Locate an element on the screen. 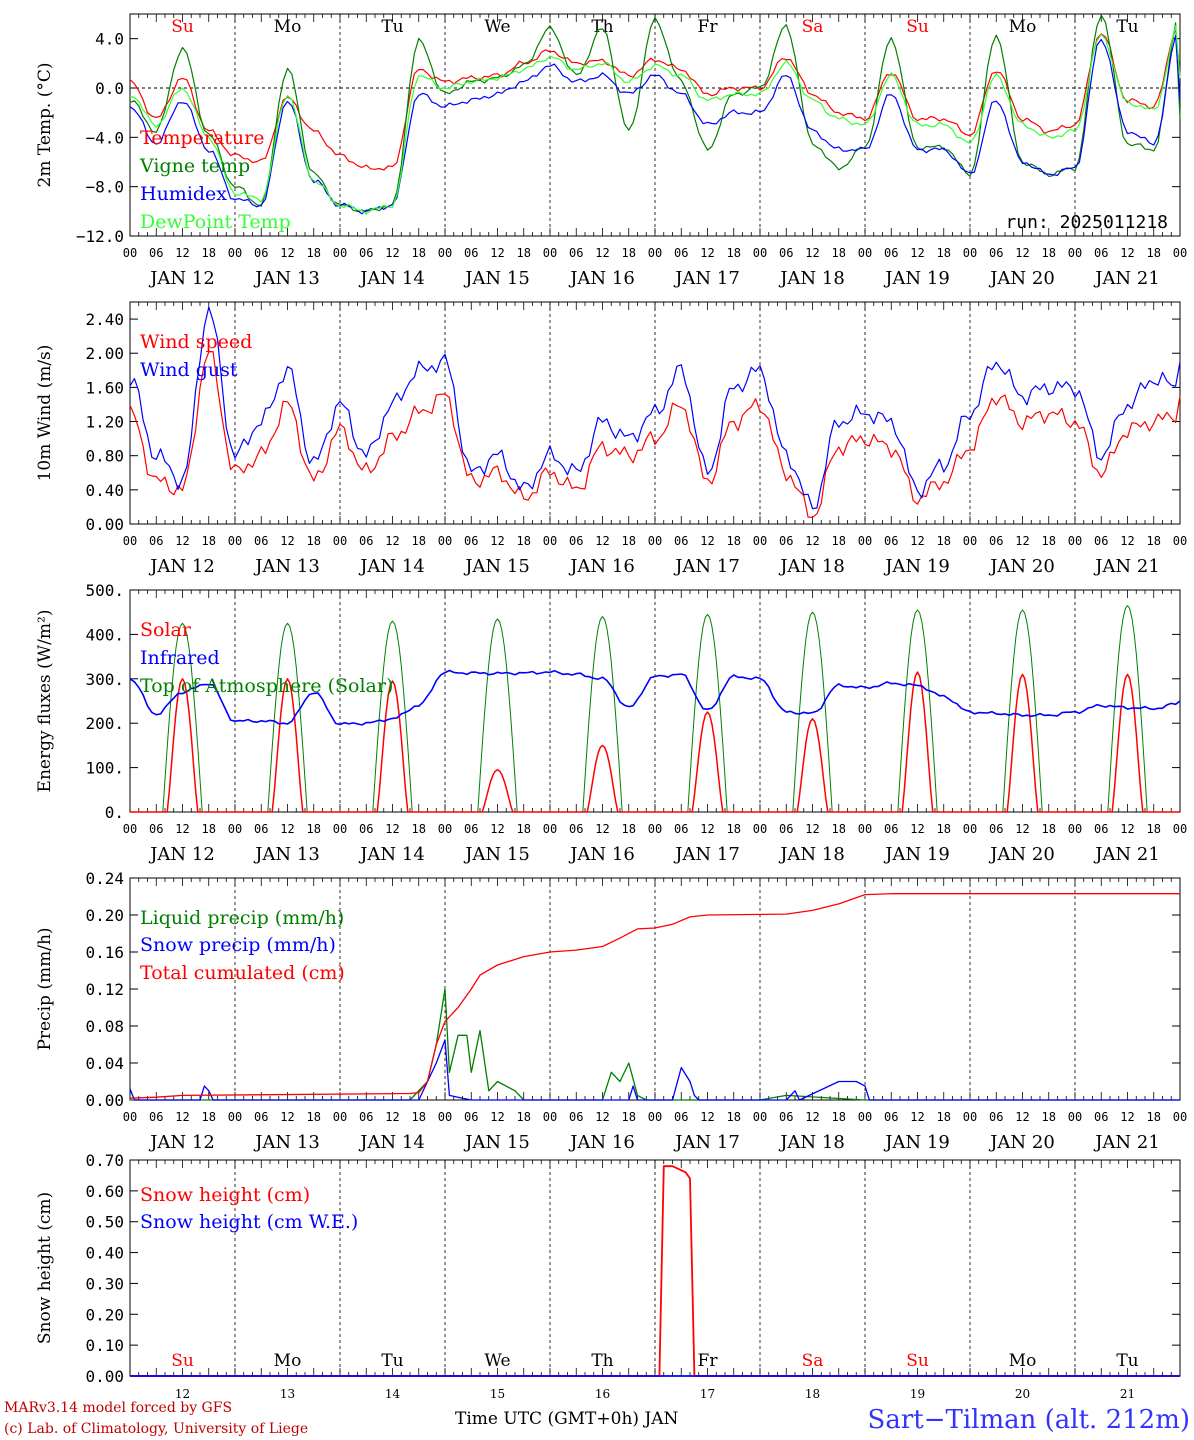  y-tick-label: 0.00 is located at coordinates (104, 1100).